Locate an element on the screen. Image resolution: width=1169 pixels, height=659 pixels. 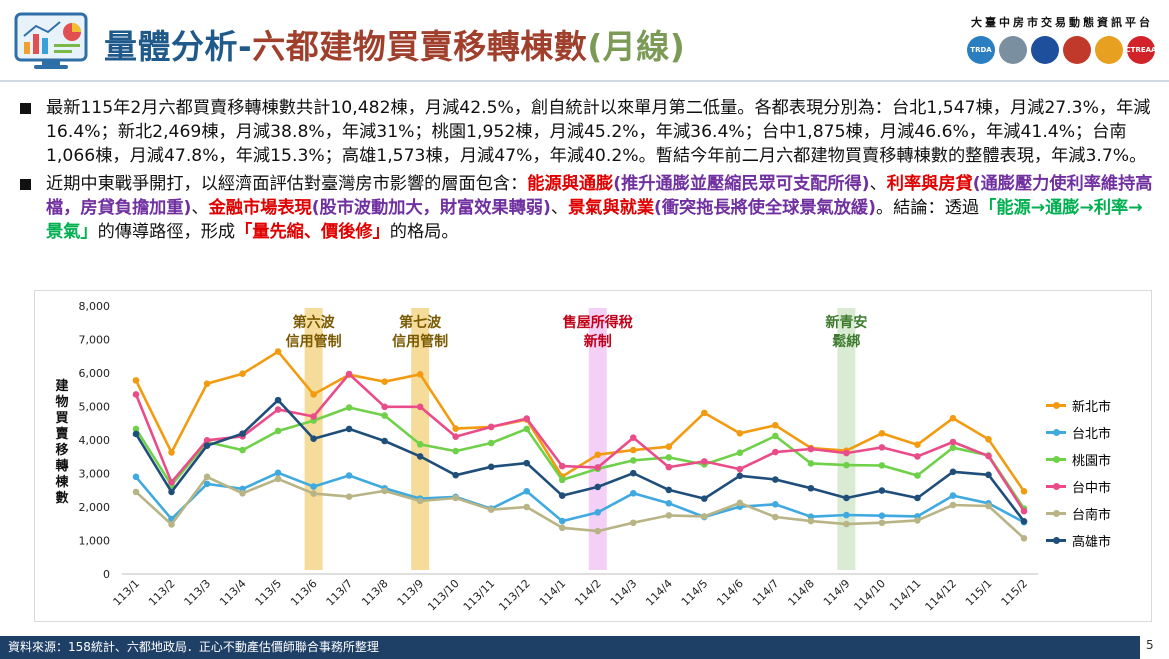
y-axis-label-char: 數 is located at coordinates (61, 498).